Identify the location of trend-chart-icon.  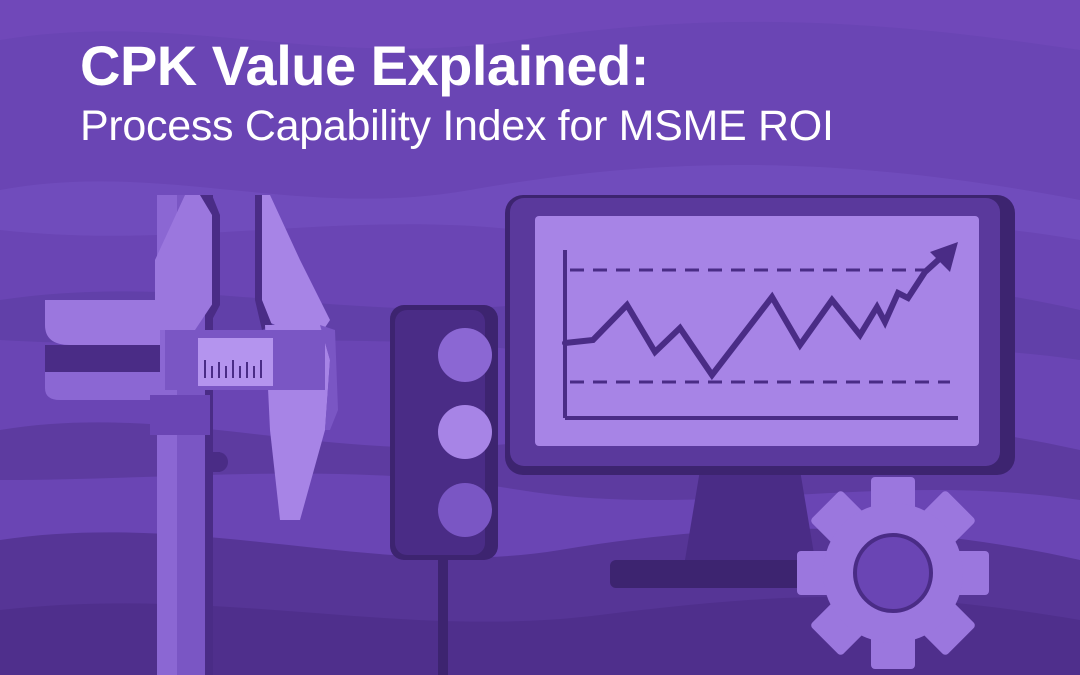
(760, 331).